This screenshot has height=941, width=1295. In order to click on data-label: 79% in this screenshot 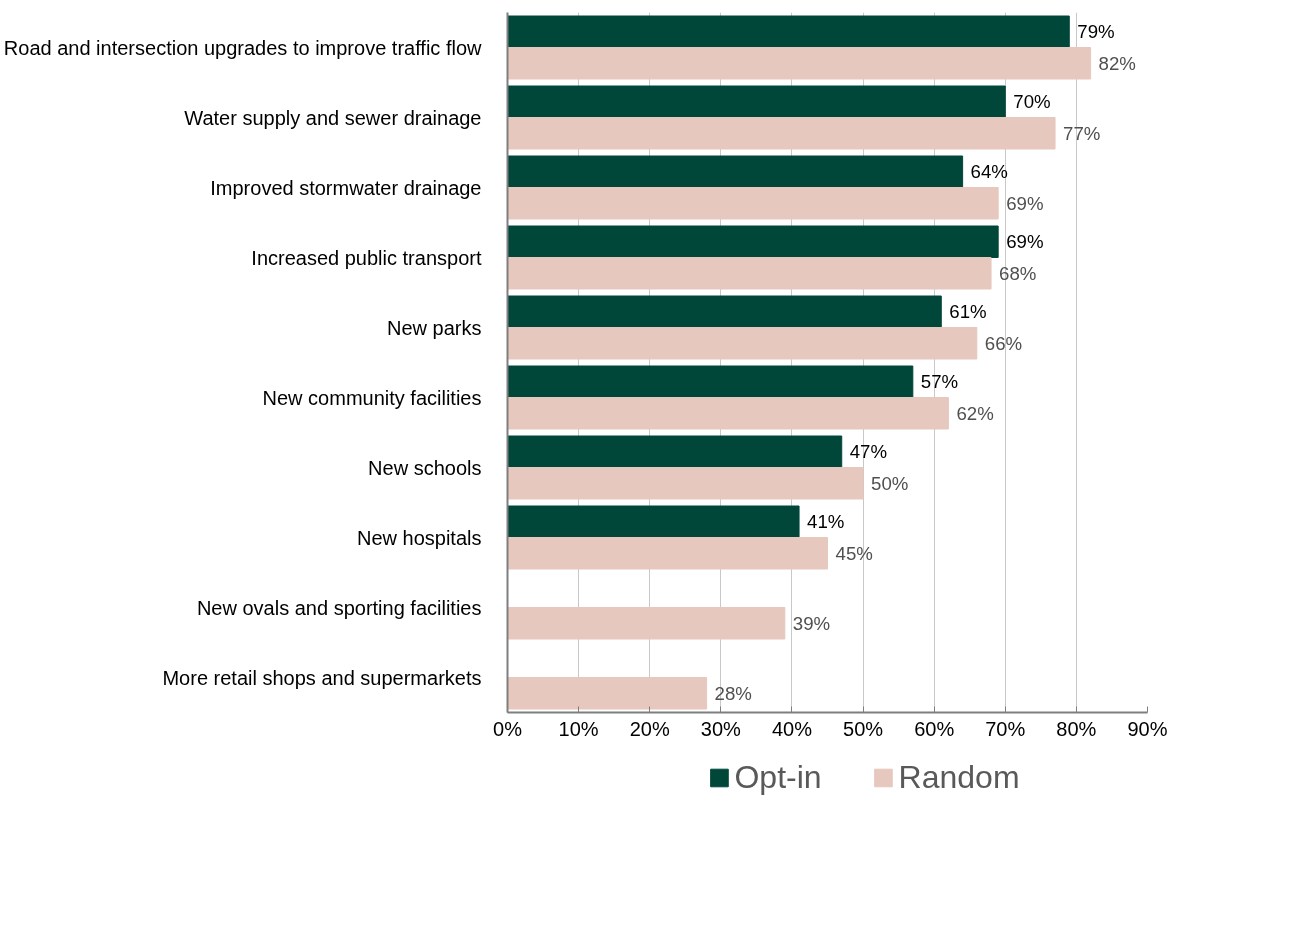, I will do `click(1096, 32)`.